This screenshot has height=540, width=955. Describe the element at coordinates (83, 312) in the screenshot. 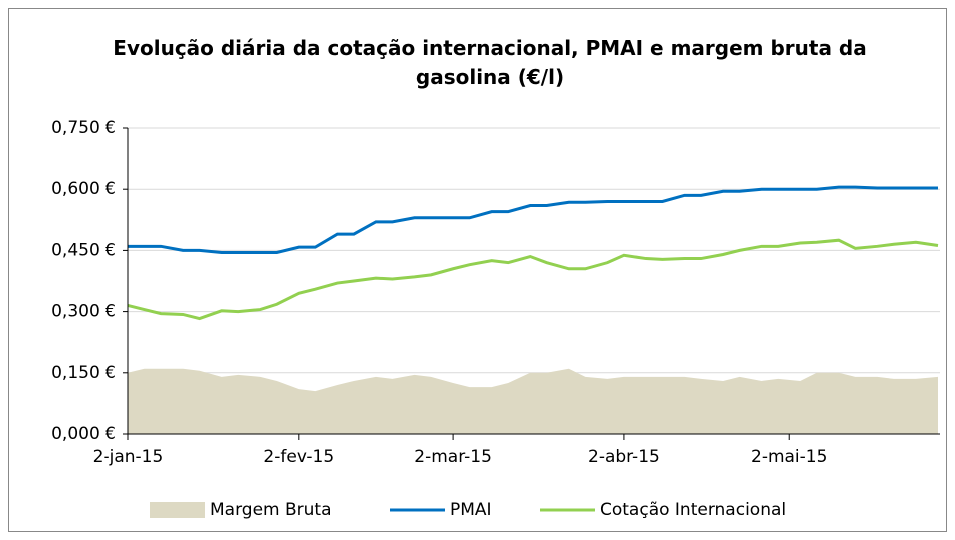

I see `y-tick-label: 0,300 €` at that location.